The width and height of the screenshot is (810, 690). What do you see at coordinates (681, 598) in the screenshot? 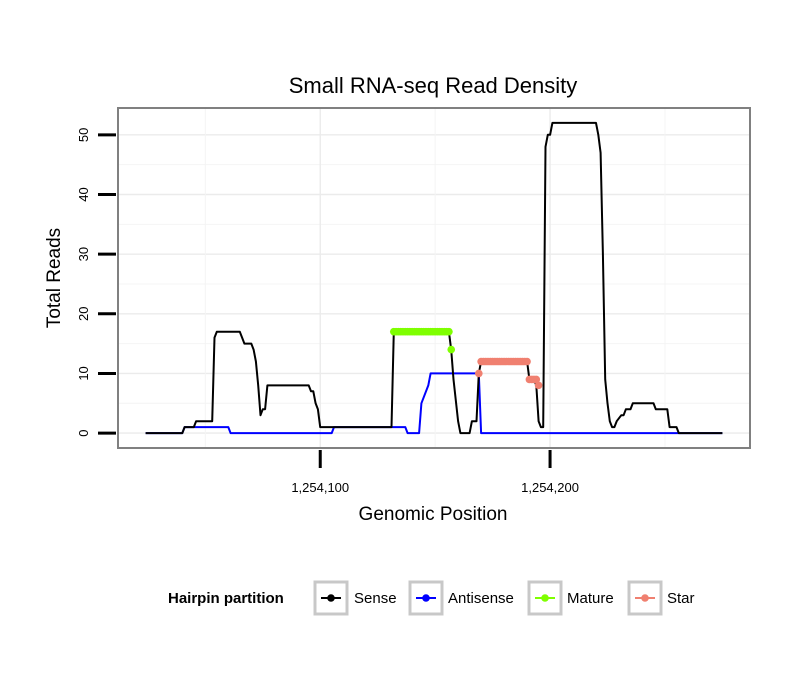
I see `legend-label: Star` at bounding box center [681, 598].